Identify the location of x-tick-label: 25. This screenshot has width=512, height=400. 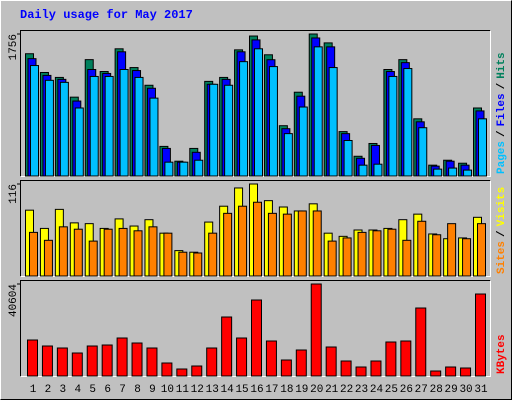
(391, 390).